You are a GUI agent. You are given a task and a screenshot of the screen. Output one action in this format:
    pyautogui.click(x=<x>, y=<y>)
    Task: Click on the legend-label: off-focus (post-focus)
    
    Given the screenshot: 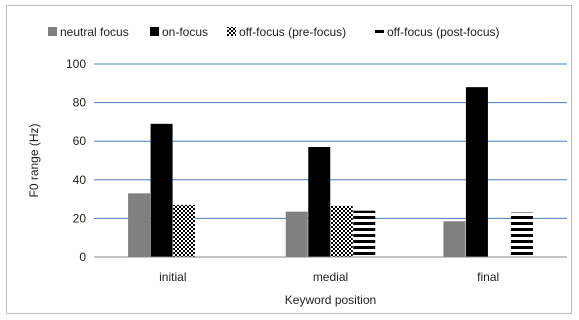 What is the action you would take?
    pyautogui.click(x=443, y=32)
    